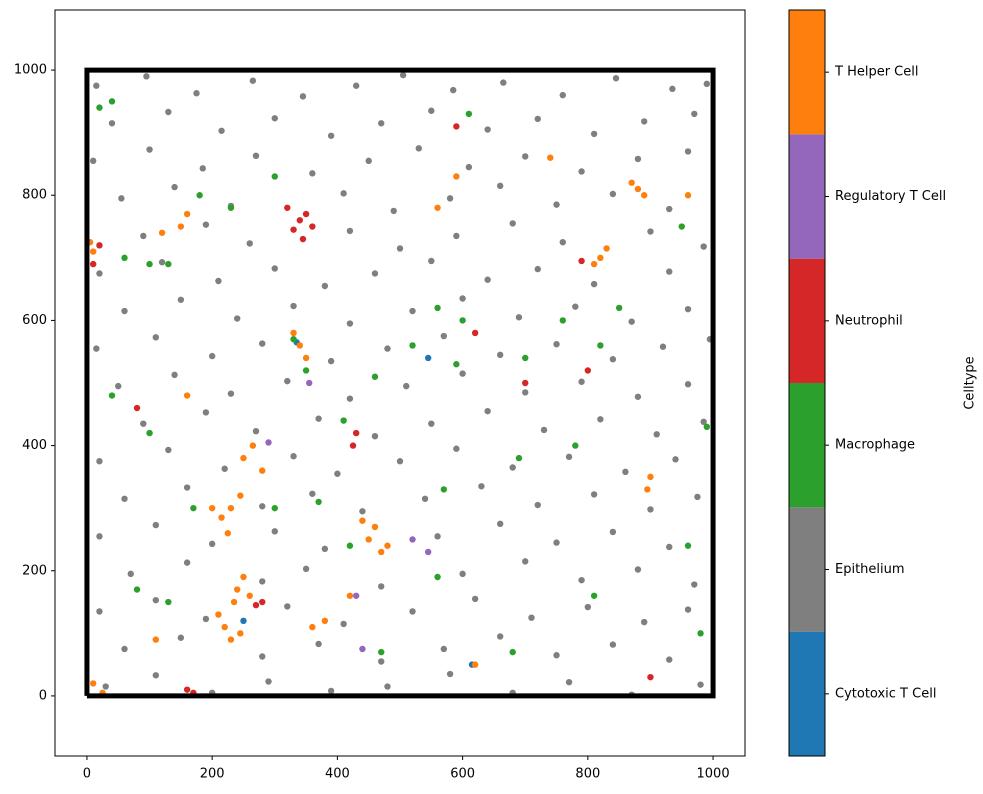 The height and width of the screenshot is (794, 983). I want to click on colorbar-tick-label: Regulatory T Cell, so click(890, 196).